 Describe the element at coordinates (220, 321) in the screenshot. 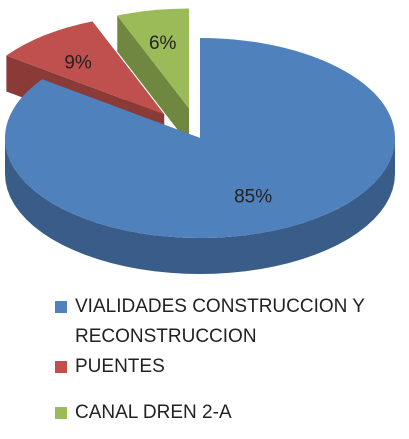

I see `legend-label: VIALIDADES CONSTRUCCION Y RECONSTRUCCION` at that location.